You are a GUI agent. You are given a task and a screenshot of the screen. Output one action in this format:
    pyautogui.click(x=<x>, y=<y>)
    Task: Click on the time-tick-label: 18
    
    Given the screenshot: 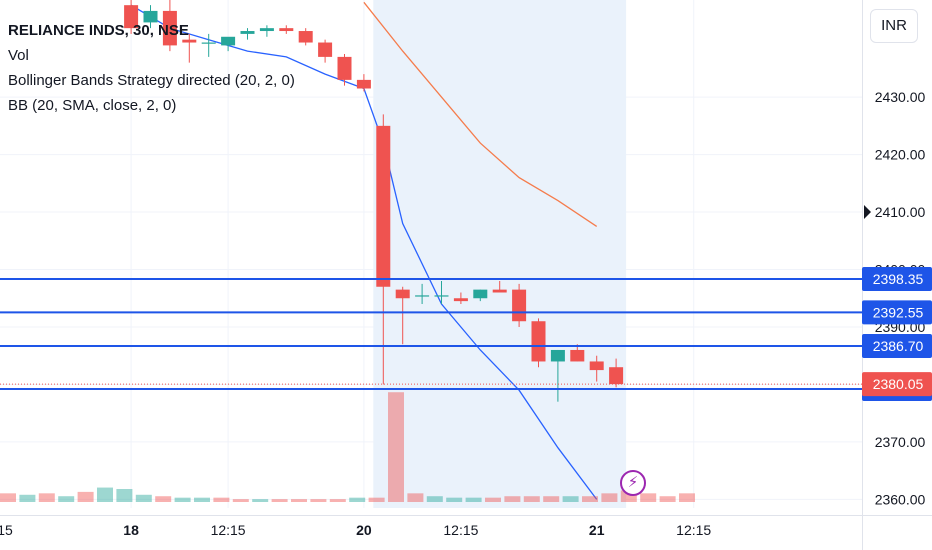 What is the action you would take?
    pyautogui.click(x=131, y=530)
    